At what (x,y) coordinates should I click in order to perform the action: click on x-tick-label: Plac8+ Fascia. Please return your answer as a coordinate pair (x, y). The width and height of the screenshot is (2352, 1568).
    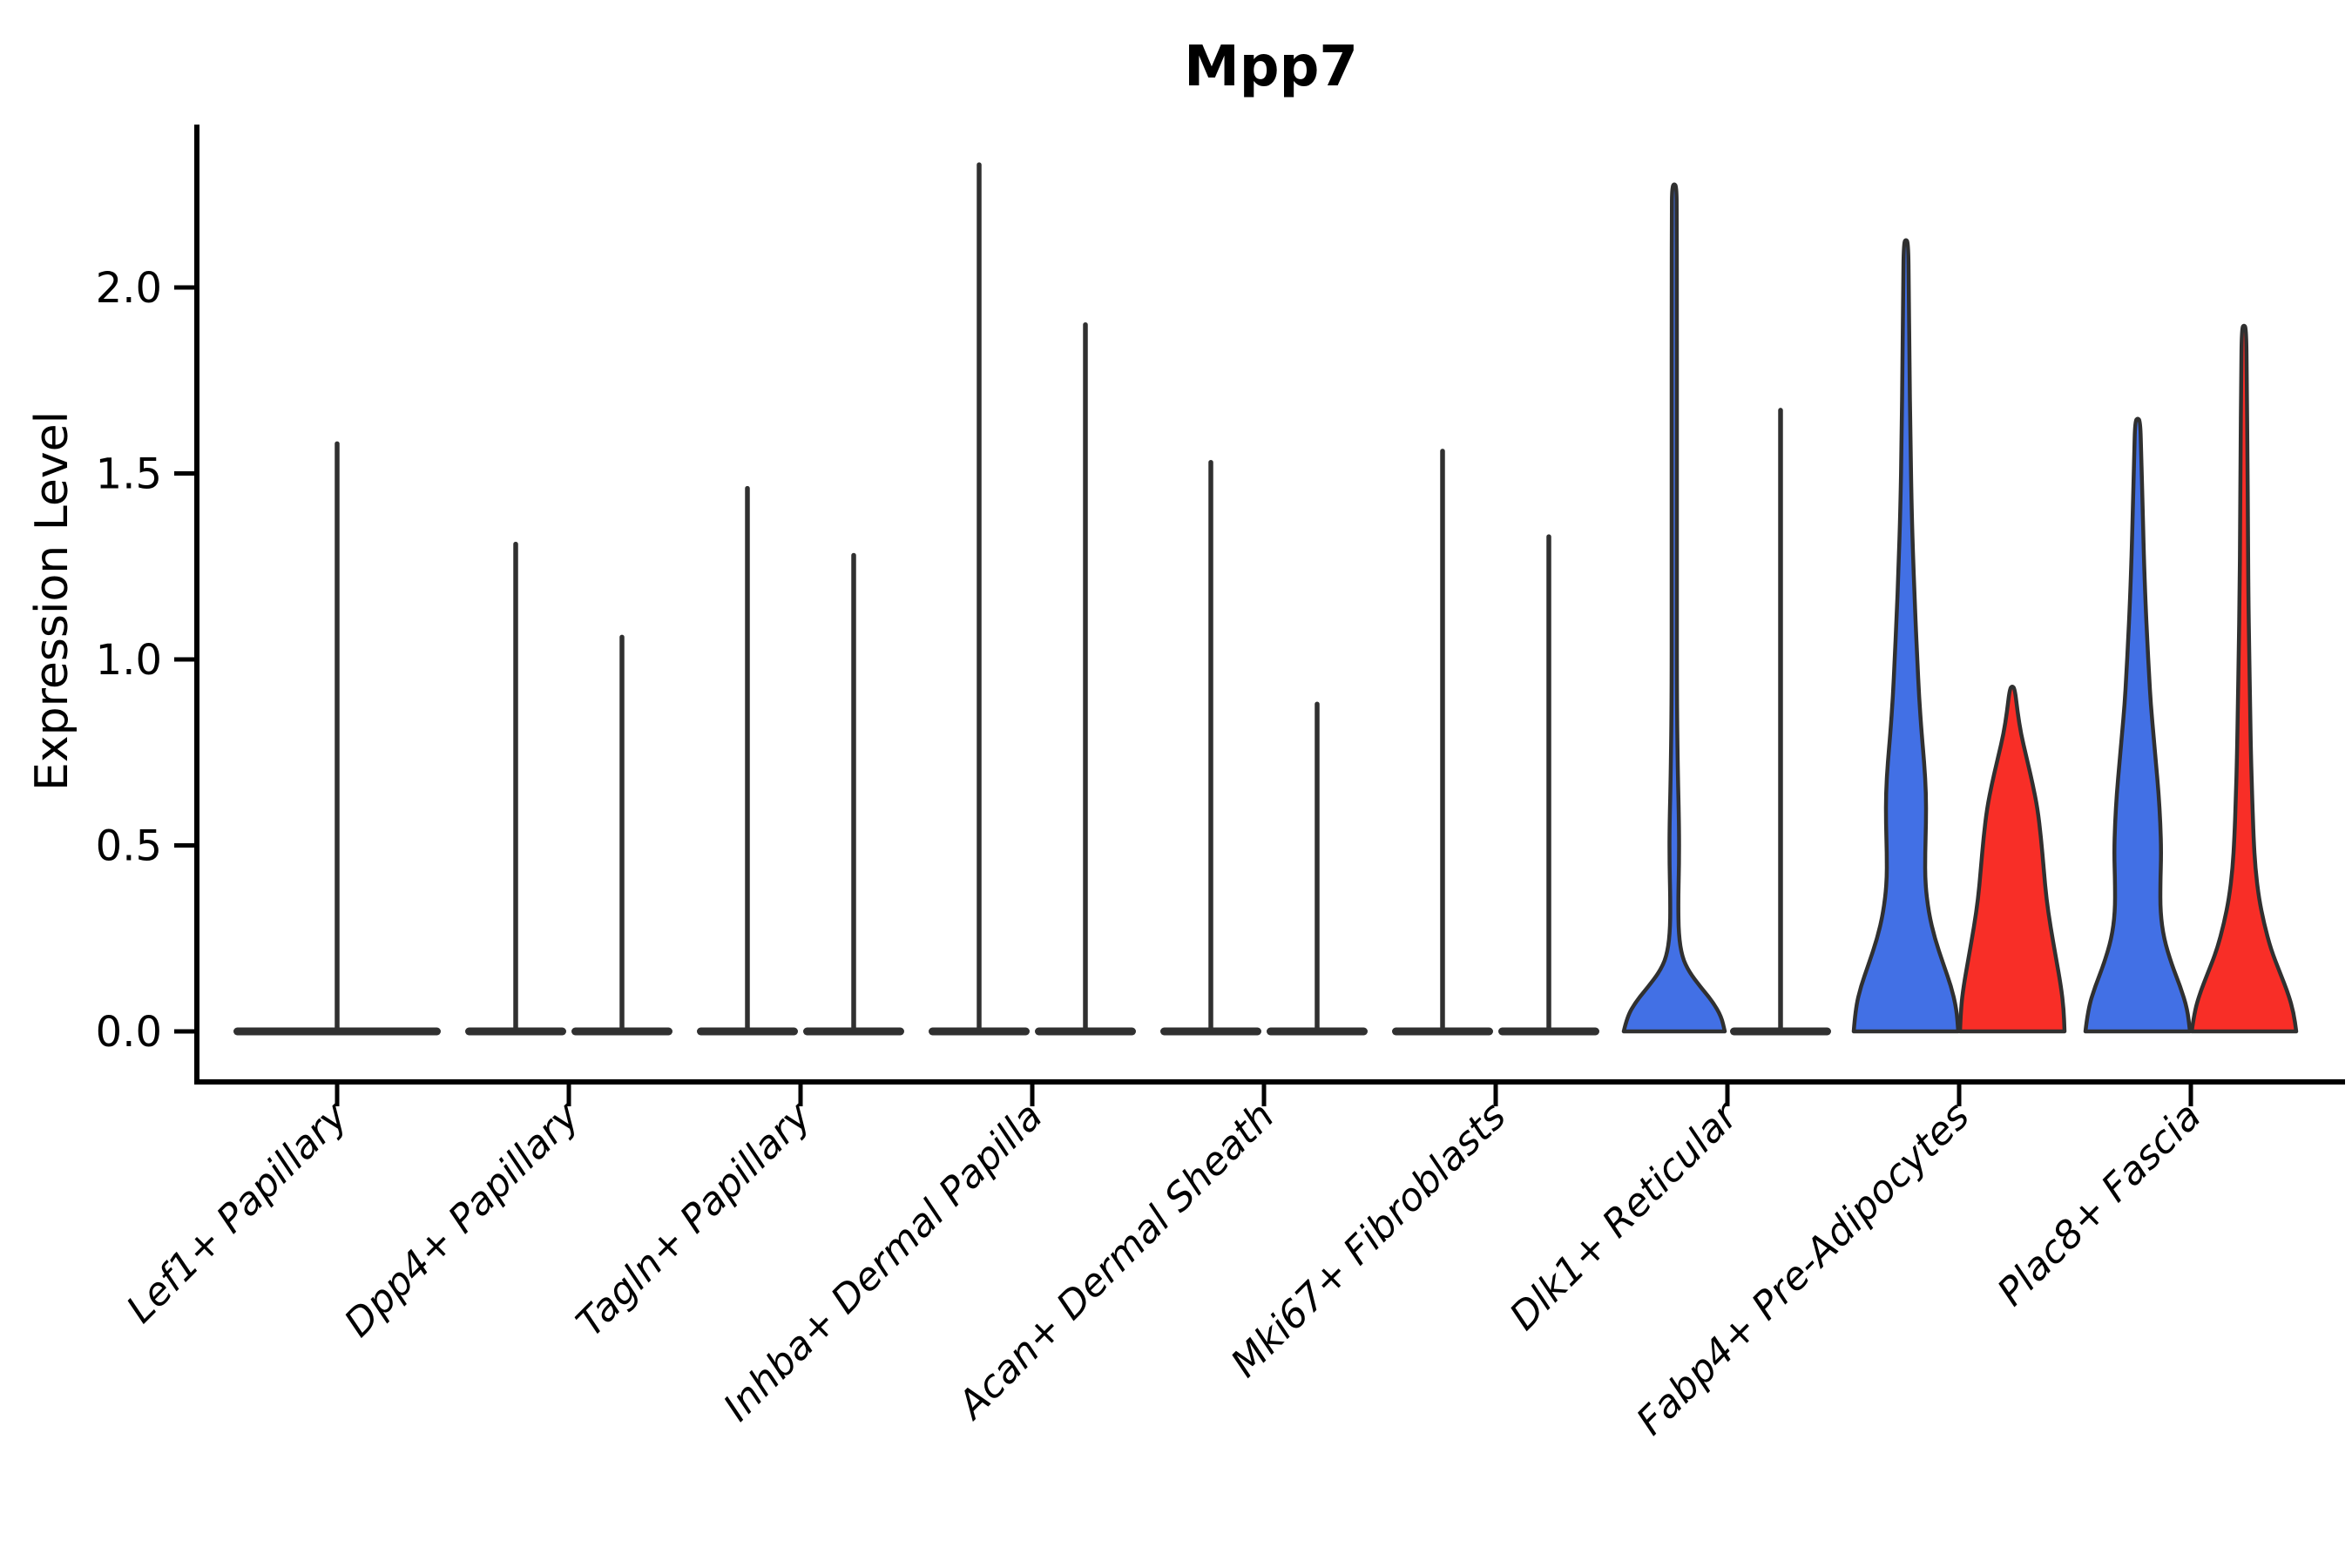
    Looking at the image, I should click on (2099, 1204).